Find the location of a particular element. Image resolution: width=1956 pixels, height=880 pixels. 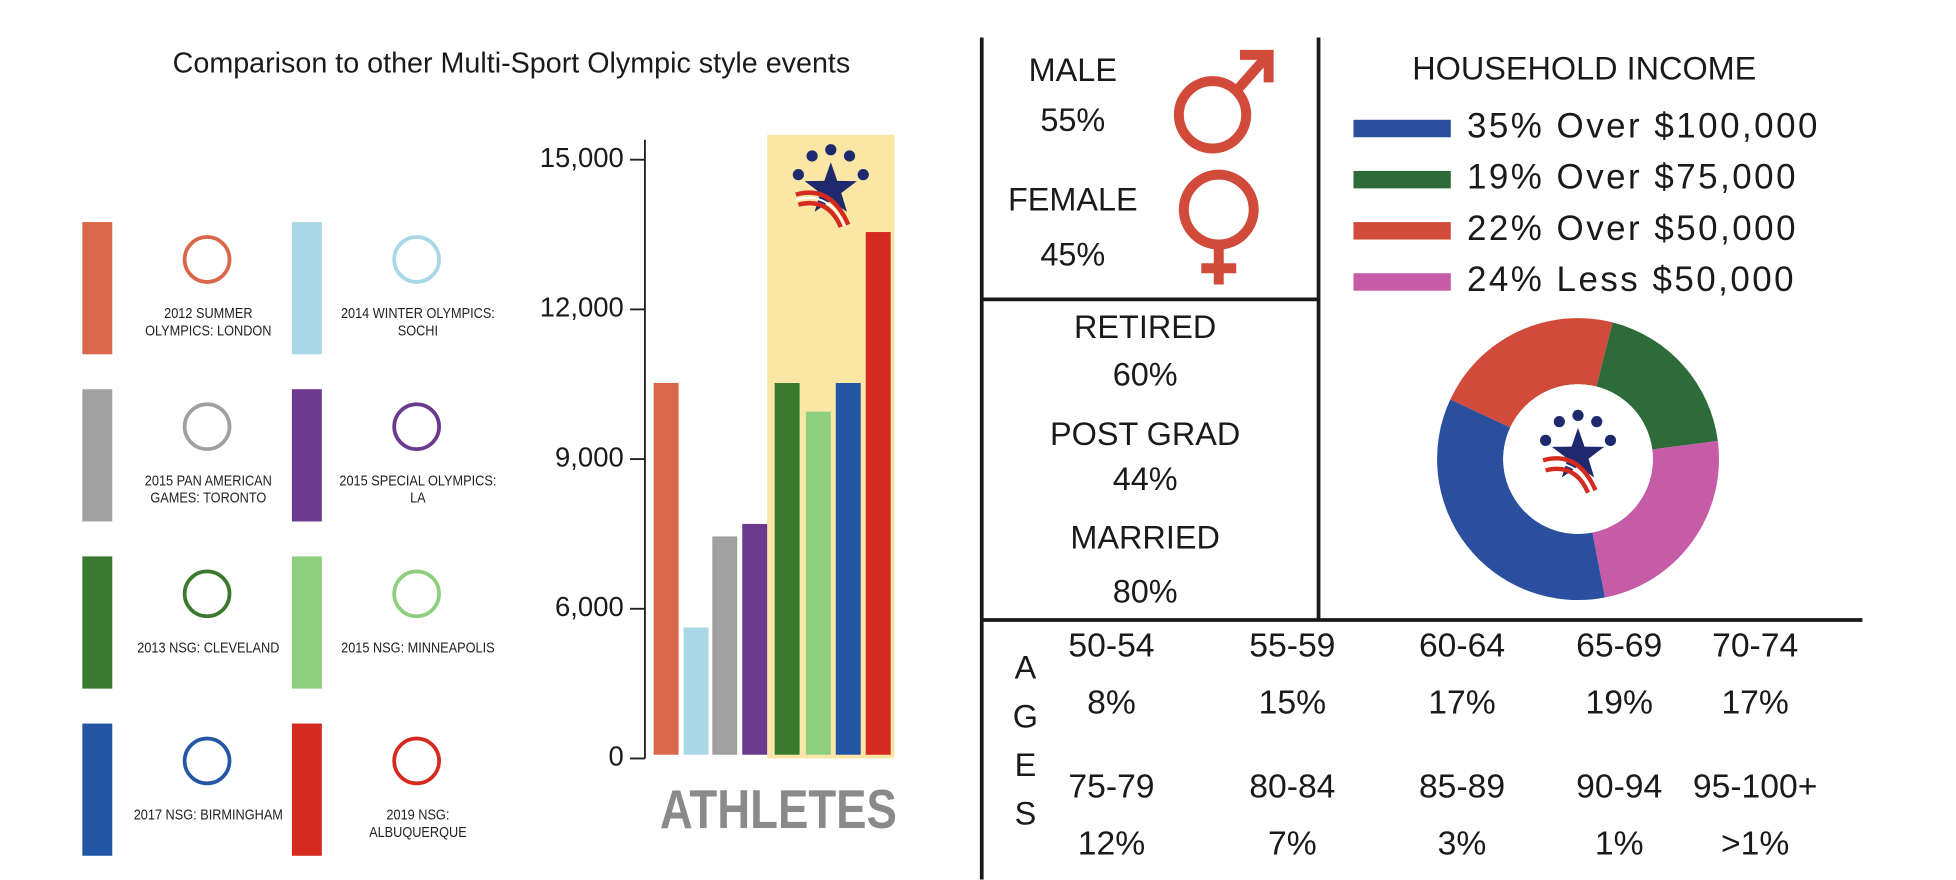

legend-label: 2015 NSG: MINNEAPOLIS is located at coordinates (418, 647).